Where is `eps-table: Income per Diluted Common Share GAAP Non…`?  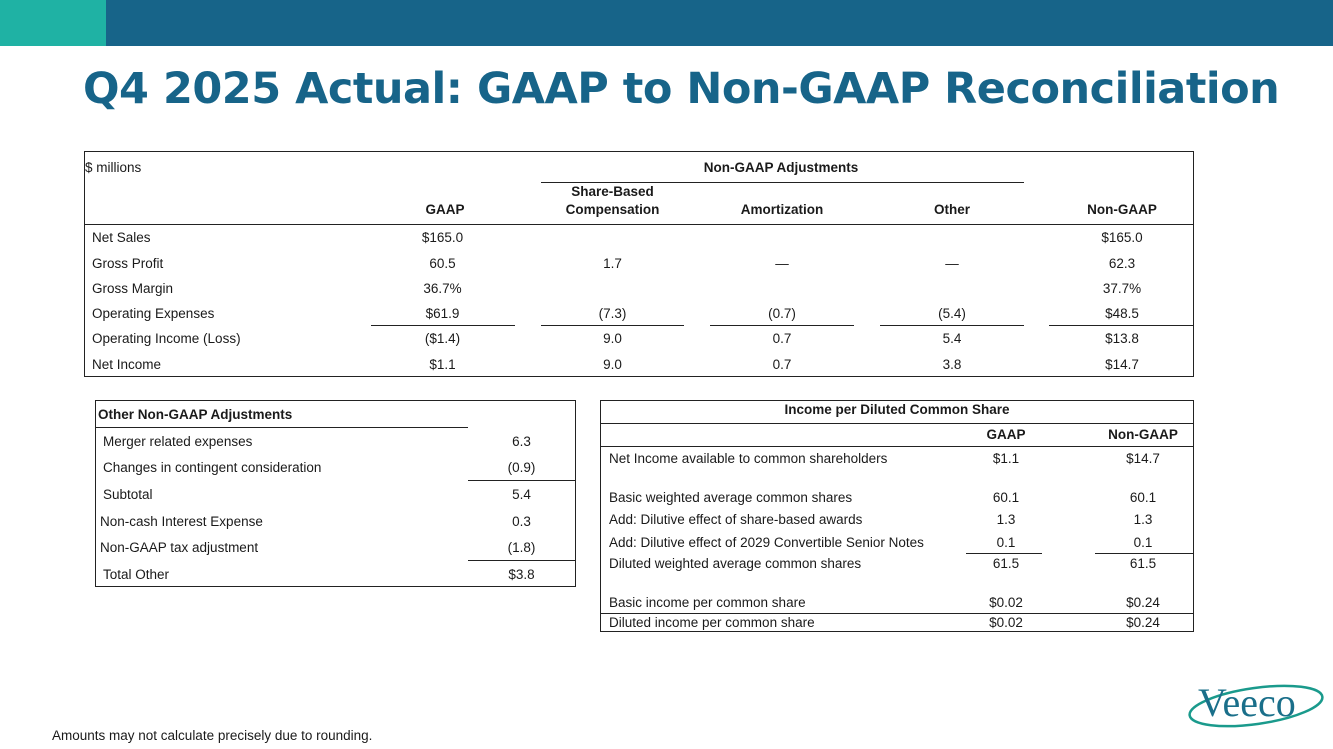
eps-table: Income per Diluted Common Share GAAP Non… is located at coordinates (897, 516).